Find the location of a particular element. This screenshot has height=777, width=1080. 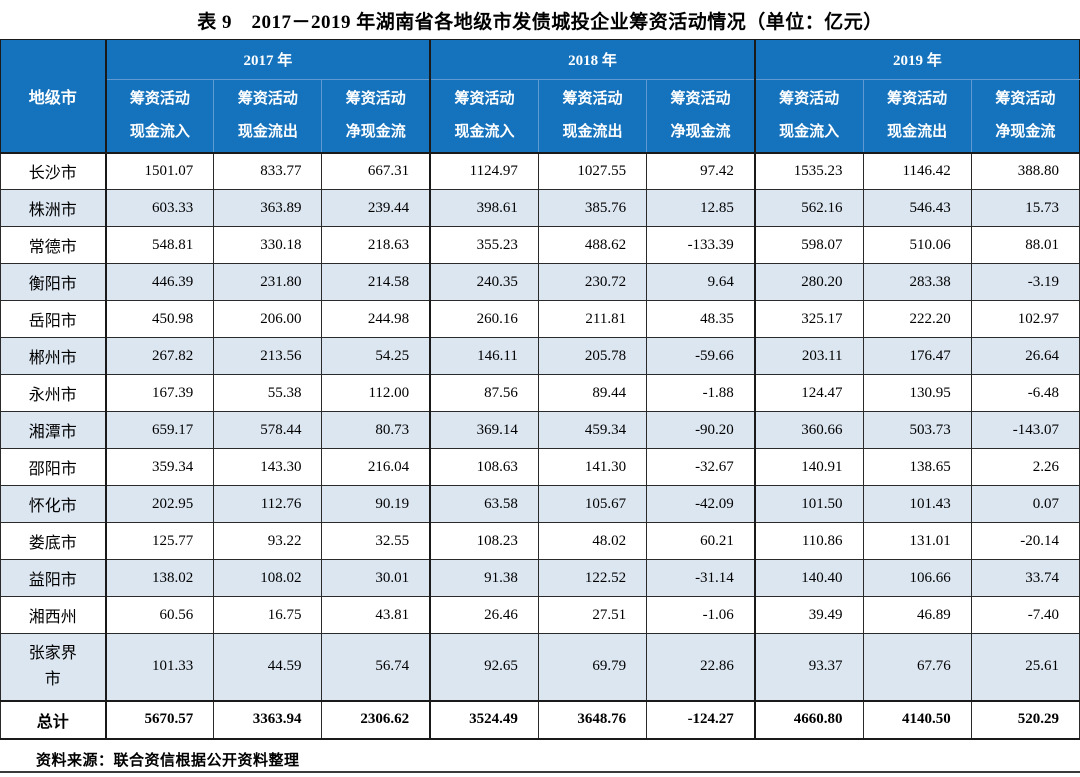

city-name: 长沙市 is located at coordinates (53, 171).